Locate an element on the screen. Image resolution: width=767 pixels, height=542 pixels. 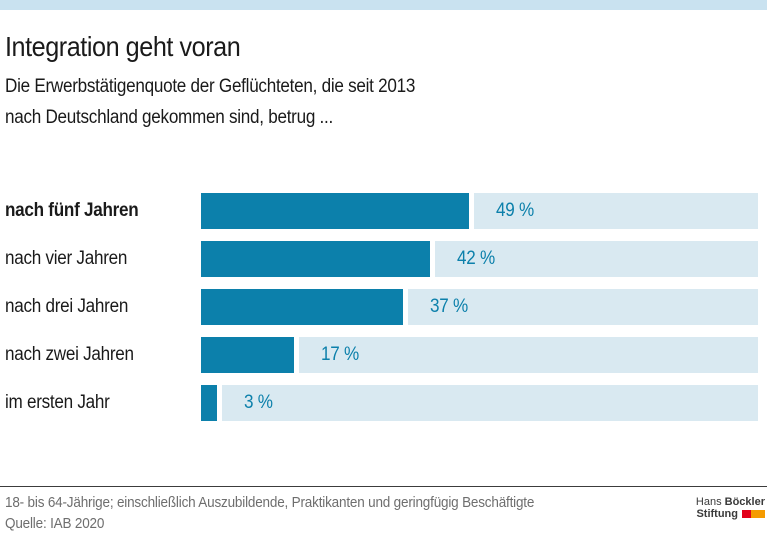
logo-line-2: Stiftung is located at coordinates (730, 514).